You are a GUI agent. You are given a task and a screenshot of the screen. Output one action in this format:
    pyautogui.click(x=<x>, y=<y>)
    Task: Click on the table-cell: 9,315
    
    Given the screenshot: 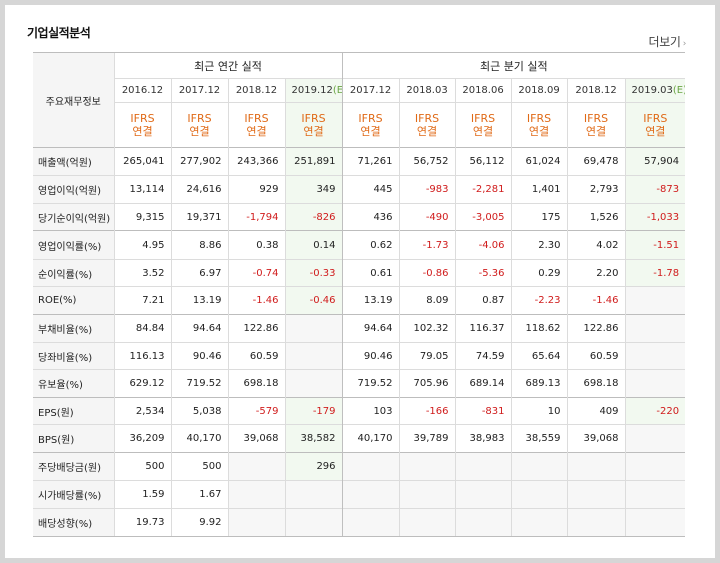 What is the action you would take?
    pyautogui.click(x=142, y=217)
    